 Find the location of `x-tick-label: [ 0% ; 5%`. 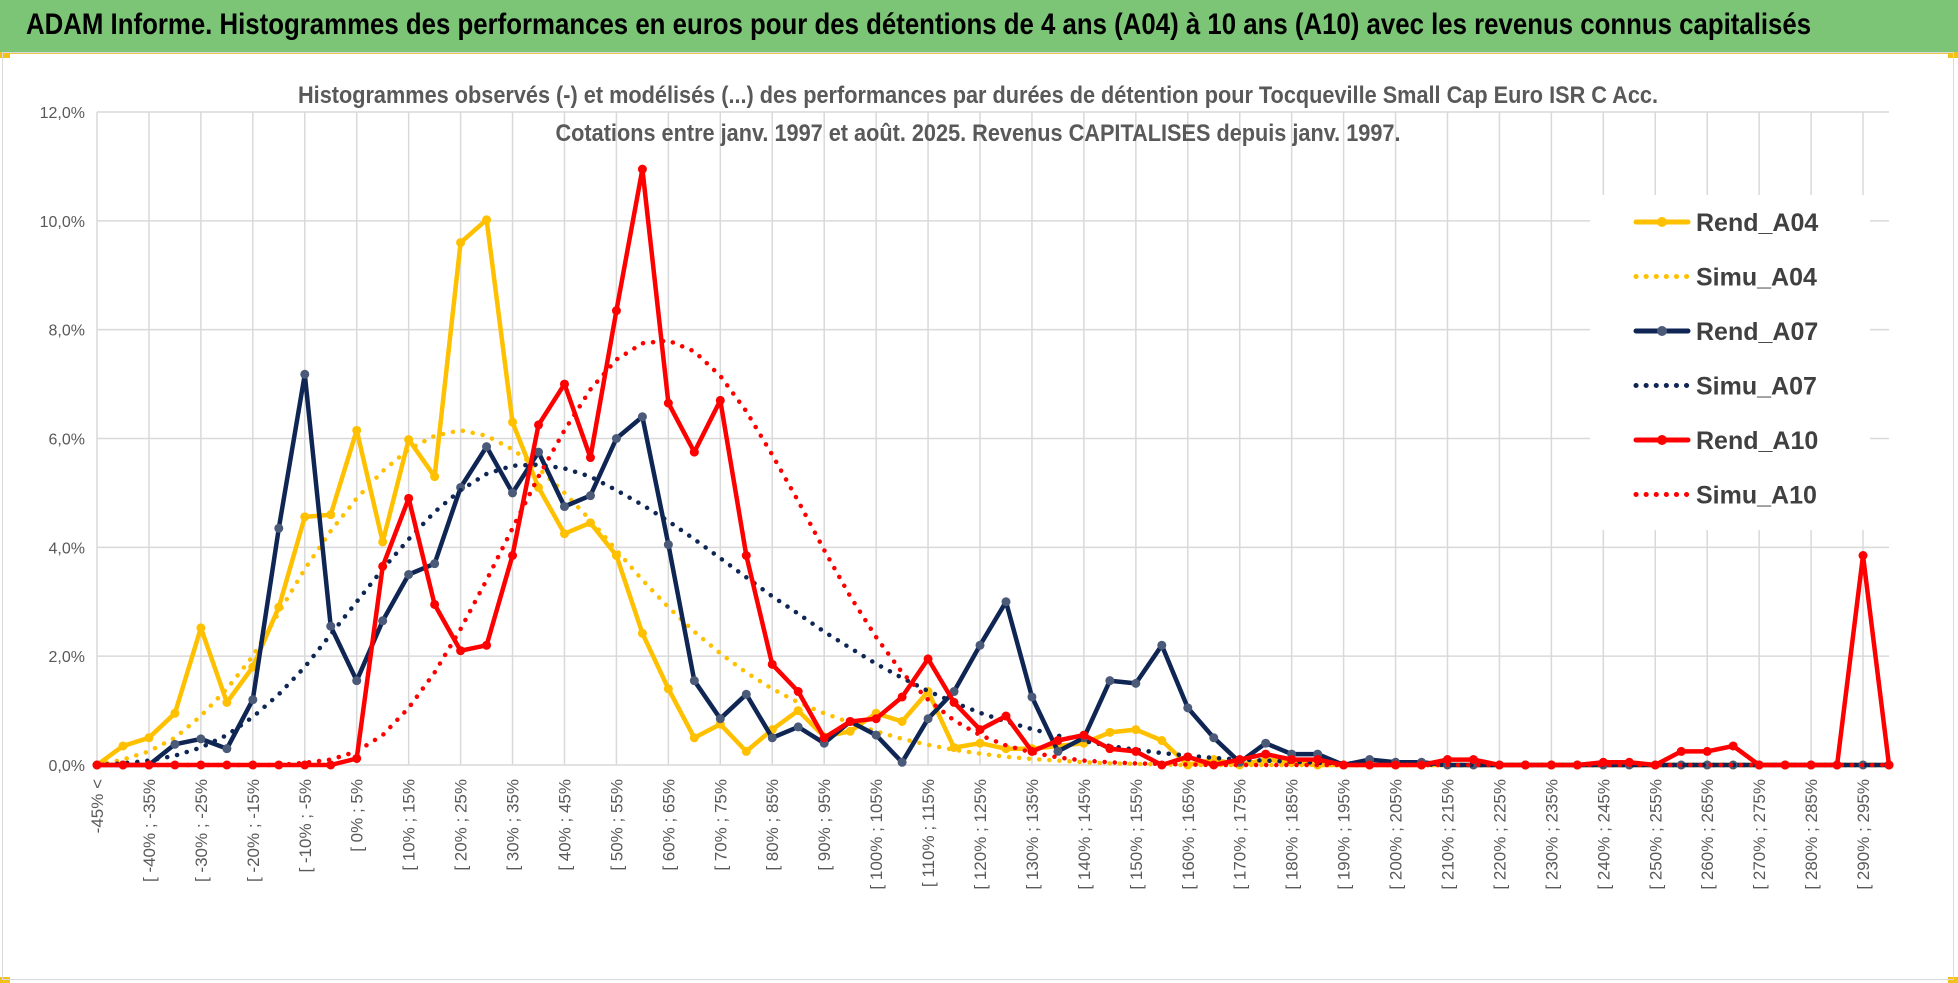

x-tick-label: [ 0% ; 5% is located at coordinates (357, 815).